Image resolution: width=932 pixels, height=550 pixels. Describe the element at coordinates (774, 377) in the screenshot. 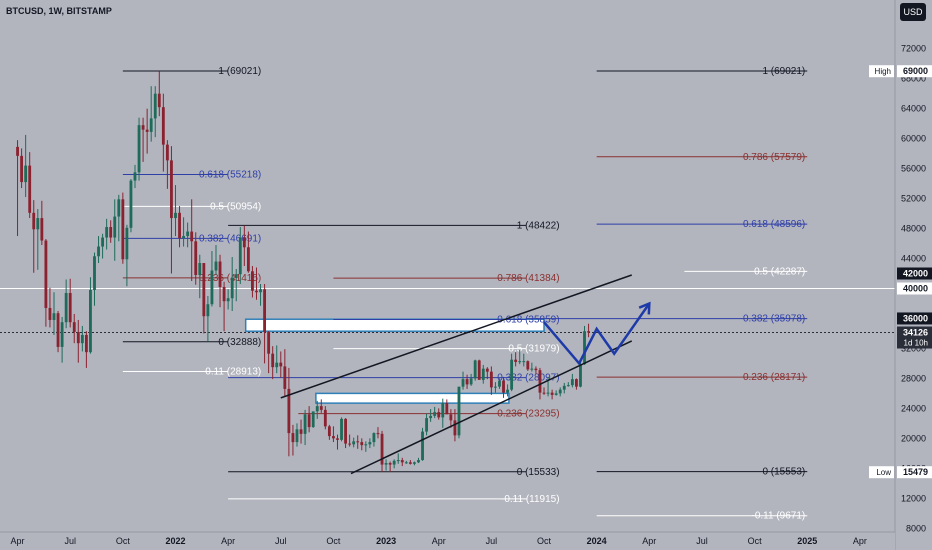

I see `fib-level-label: 0.236 (28171)` at that location.